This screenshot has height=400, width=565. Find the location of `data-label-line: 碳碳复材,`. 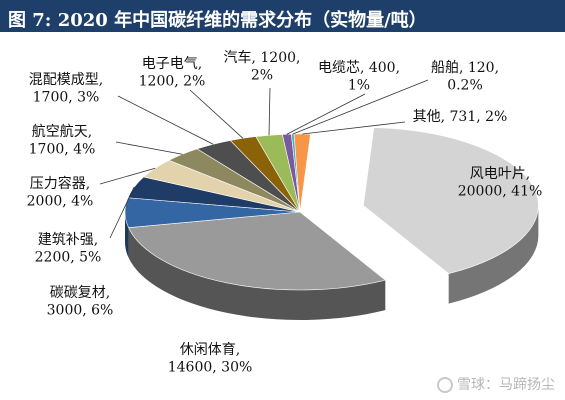

data-label-line: 碳碳复材, is located at coordinates (80, 292).